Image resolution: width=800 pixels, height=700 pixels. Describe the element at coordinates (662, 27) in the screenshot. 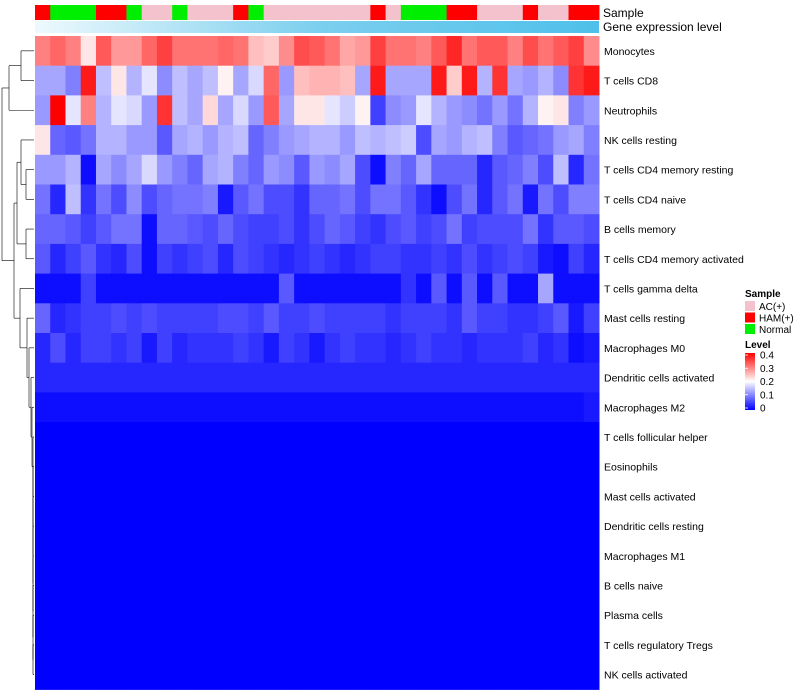

I see `expression-annotation-label: Gene expression level` at that location.